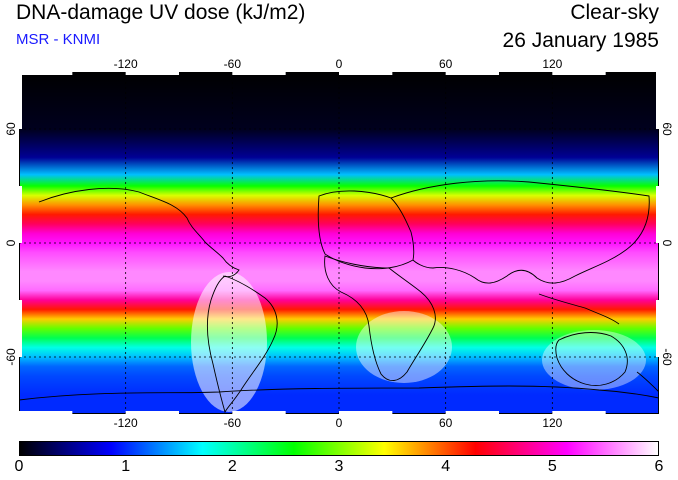  I want to click on lat-tick-left-n60: 60, so click(11, 129).